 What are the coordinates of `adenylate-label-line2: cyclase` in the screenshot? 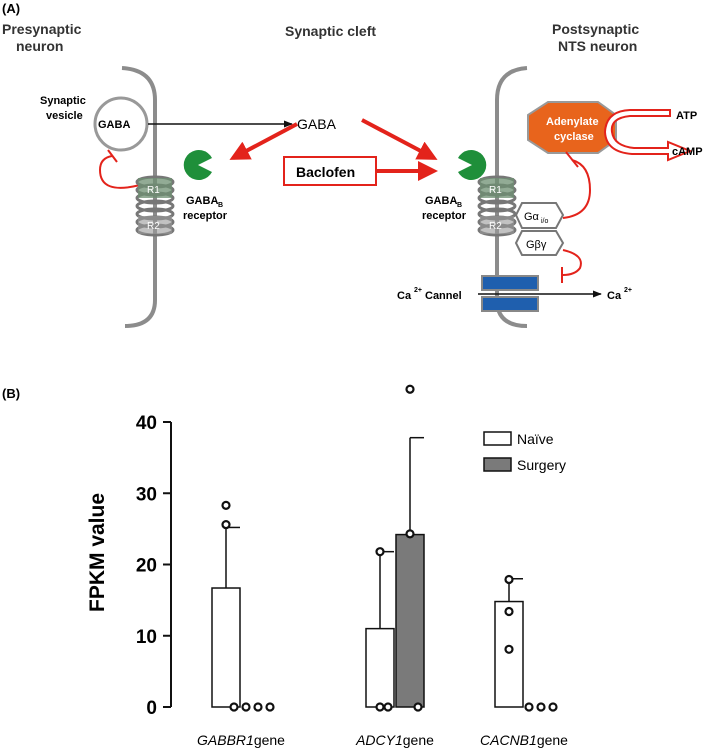 It's located at (574, 137).